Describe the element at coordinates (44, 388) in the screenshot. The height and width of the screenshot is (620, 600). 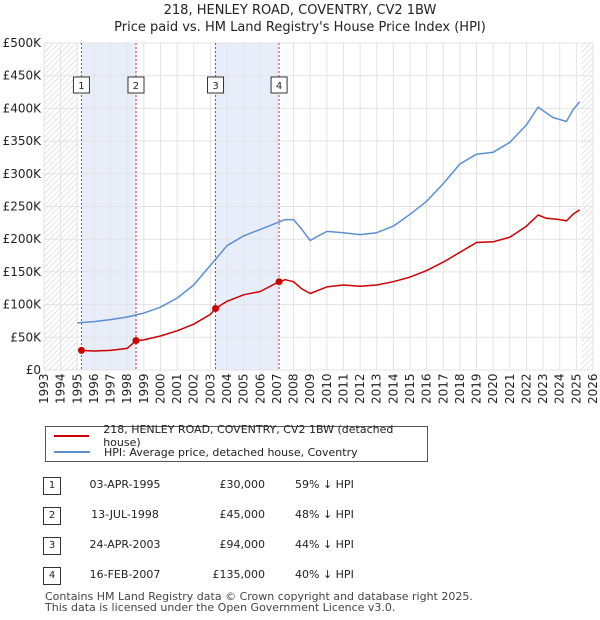
I see `x-tick-label: 1993` at that location.